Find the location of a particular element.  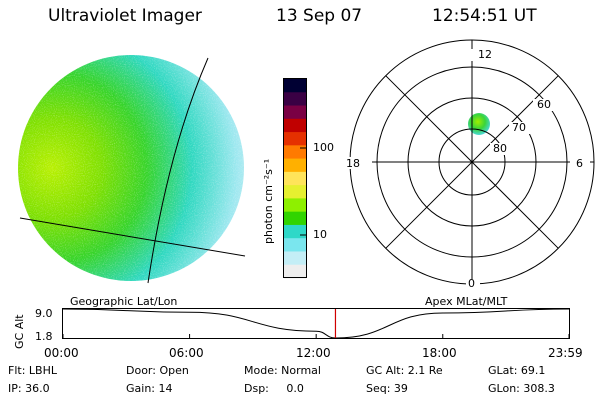

xtick-1200: 12:00 is located at coordinates (313, 353).